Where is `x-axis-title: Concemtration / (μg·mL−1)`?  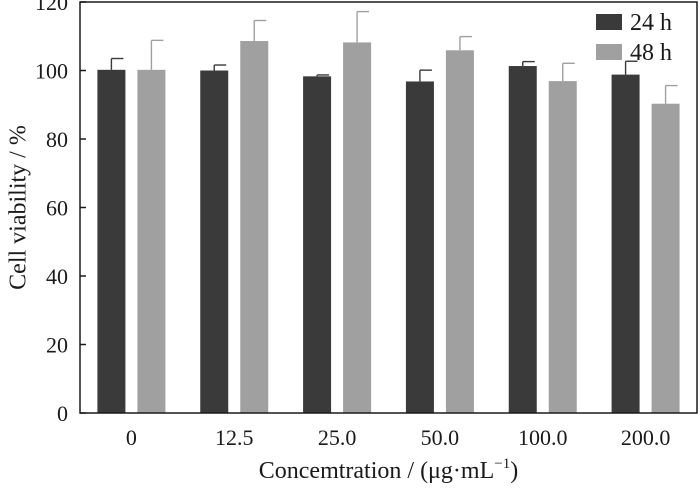 x-axis-title: Concemtration / (μg·mL−1) is located at coordinates (388, 470).